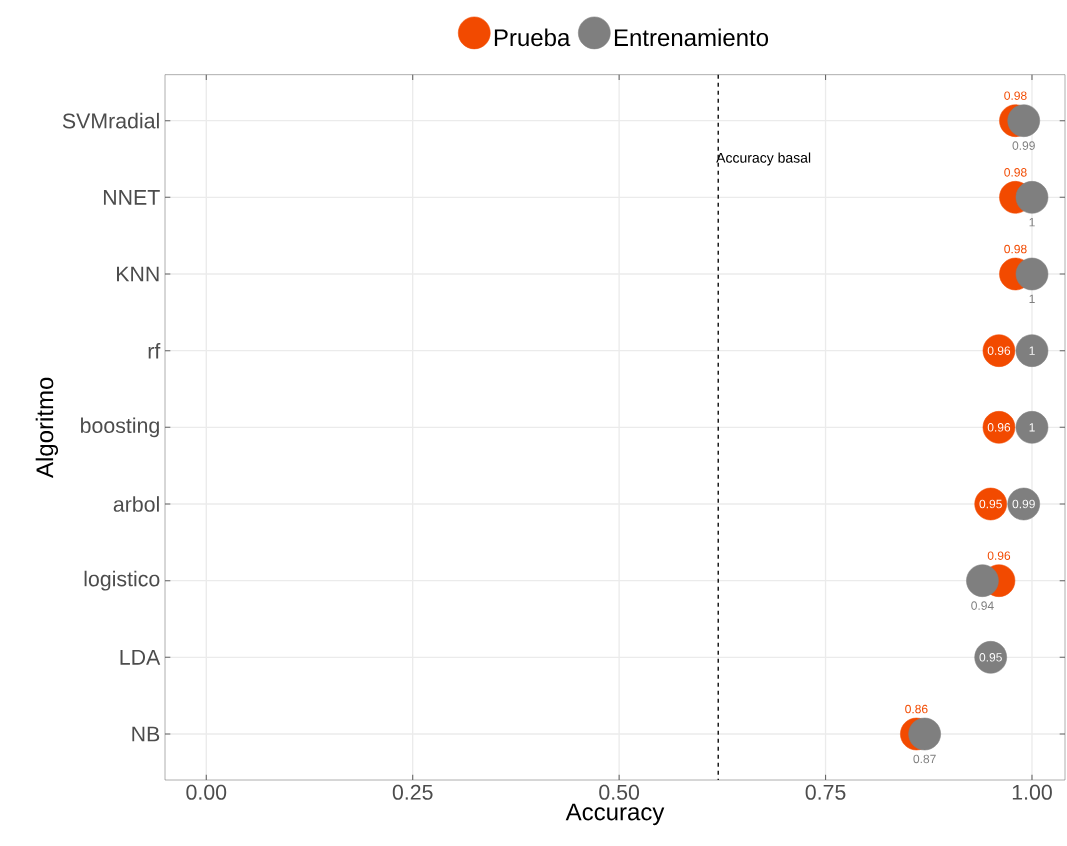  What do you see at coordinates (154, 350) in the screenshot?
I see `y-tick-label: rf` at bounding box center [154, 350].